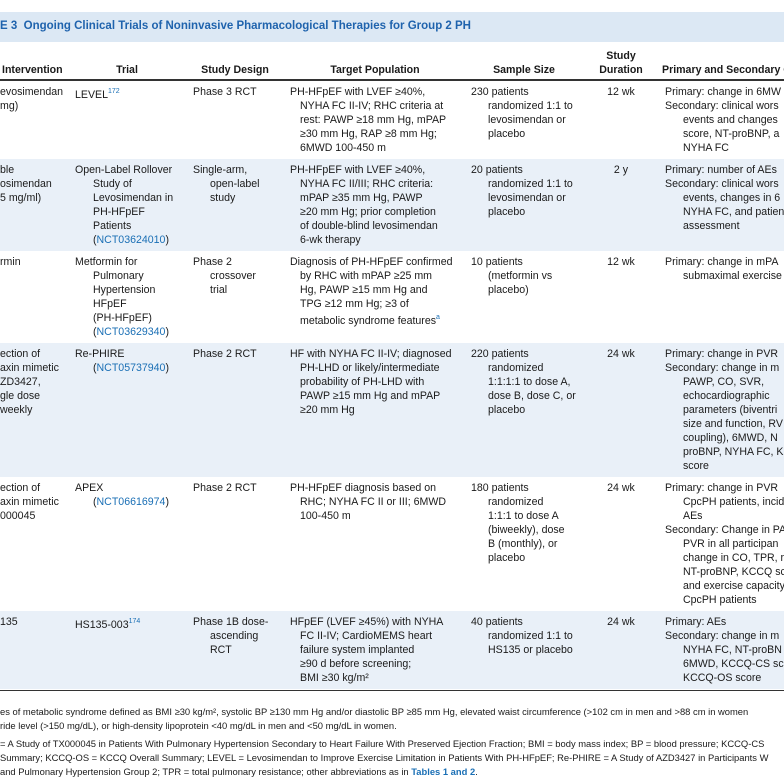 The width and height of the screenshot is (784, 784). I want to click on cell-line: Phase 3 RCT, so click(225, 92).